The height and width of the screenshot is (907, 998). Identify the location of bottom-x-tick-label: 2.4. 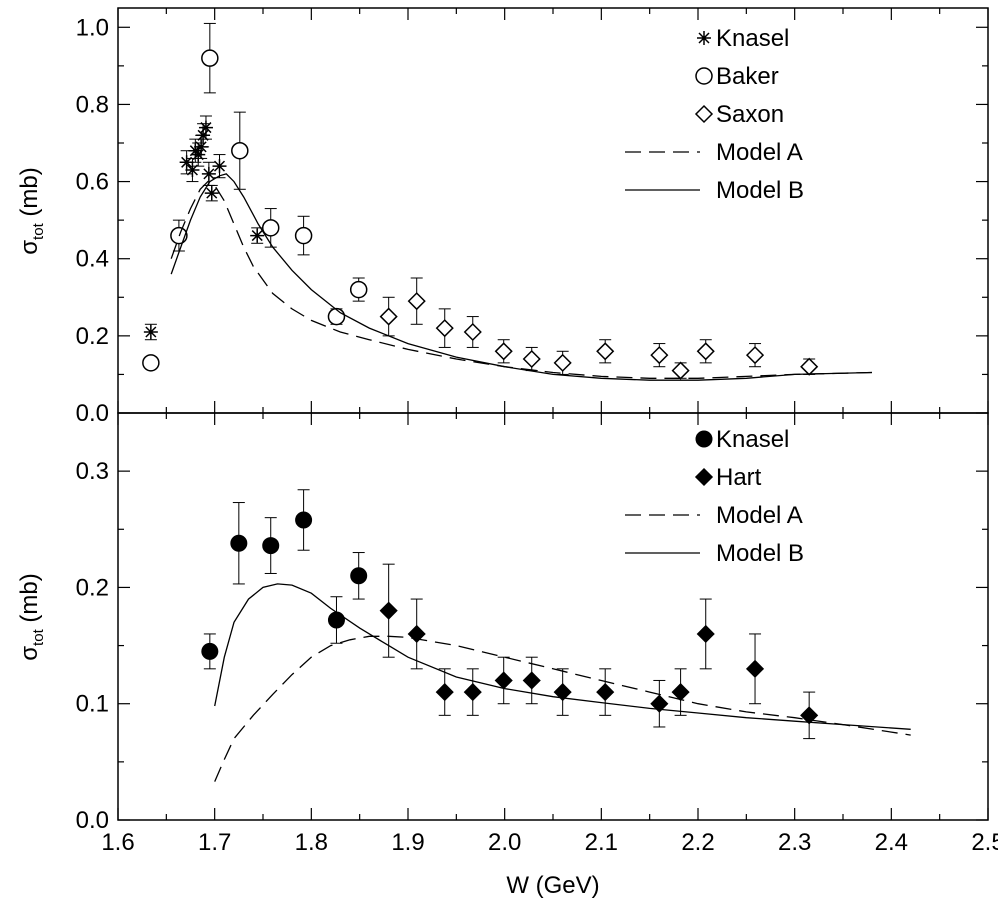
(891, 842).